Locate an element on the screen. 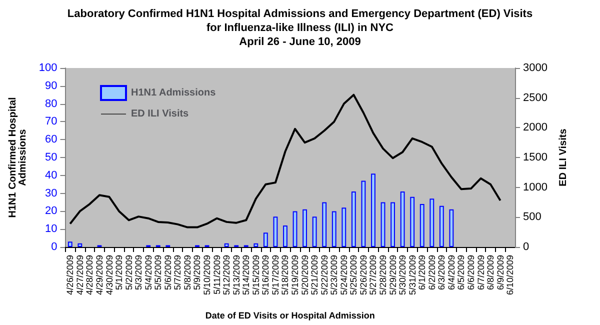  y2-tick-label: 1000 is located at coordinates (535, 187).